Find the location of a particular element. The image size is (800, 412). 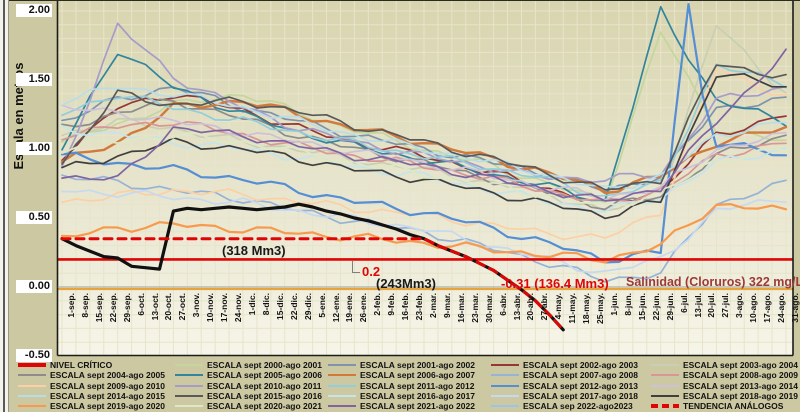

legend-item: ESCALA sept 2016-ago 2017 is located at coordinates (409, 396).